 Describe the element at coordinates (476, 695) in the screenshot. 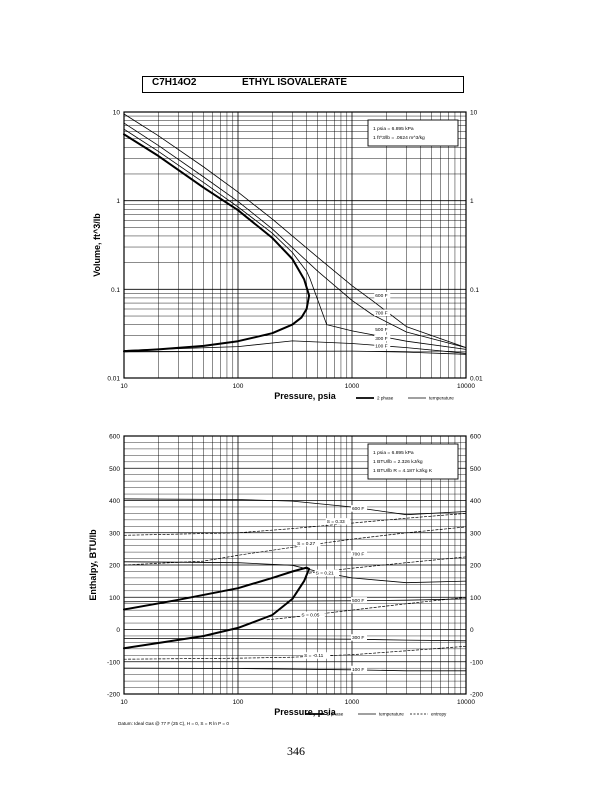

I see `y-tick-label-right: -200` at that location.